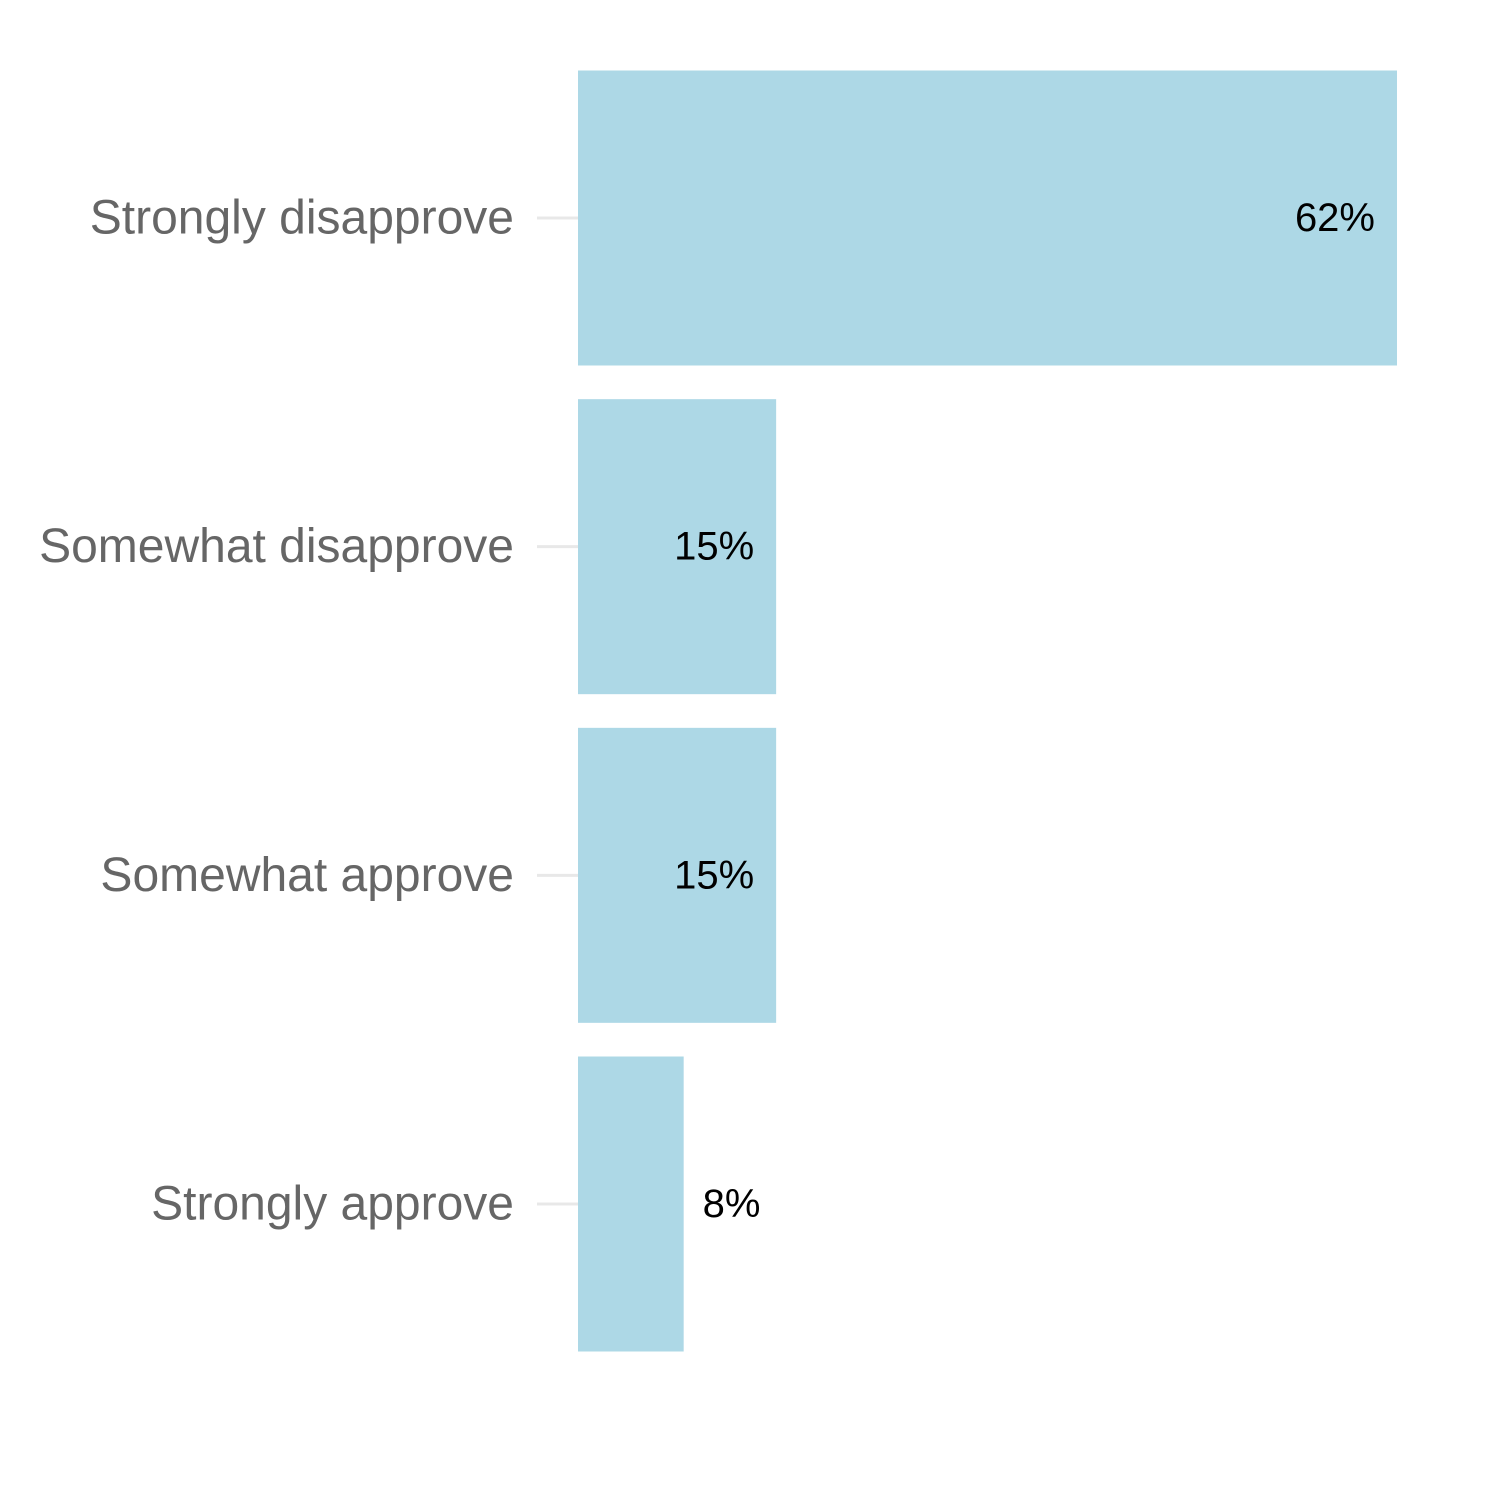 This screenshot has width=1500, height=1500. What do you see at coordinates (302, 218) in the screenshot?
I see `category-label: Strongly disapprove` at bounding box center [302, 218].